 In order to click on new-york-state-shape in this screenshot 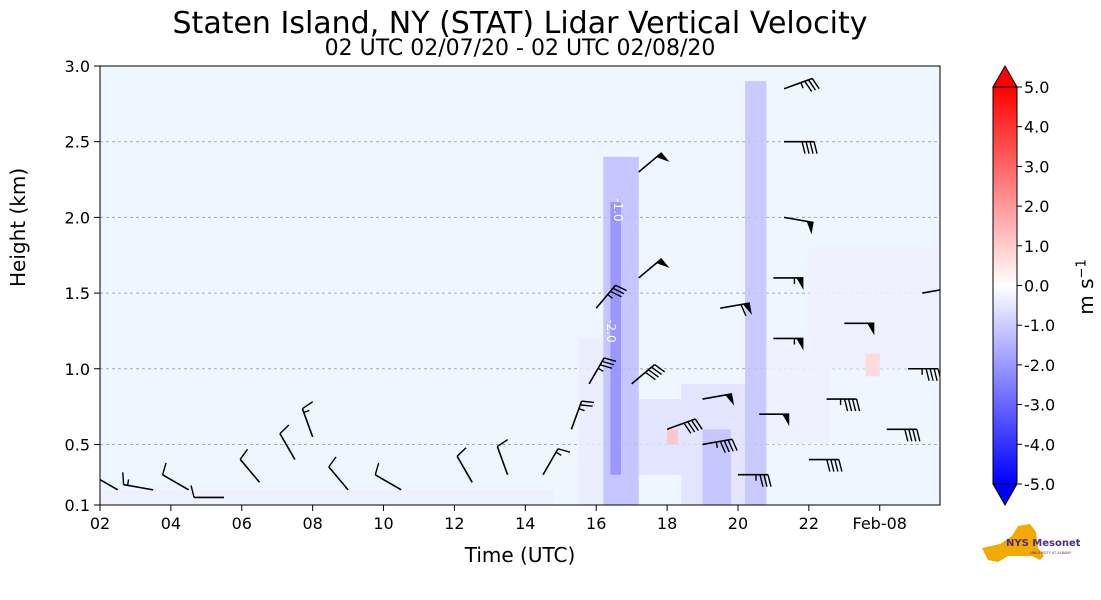, I will do `click(1013, 543)`.